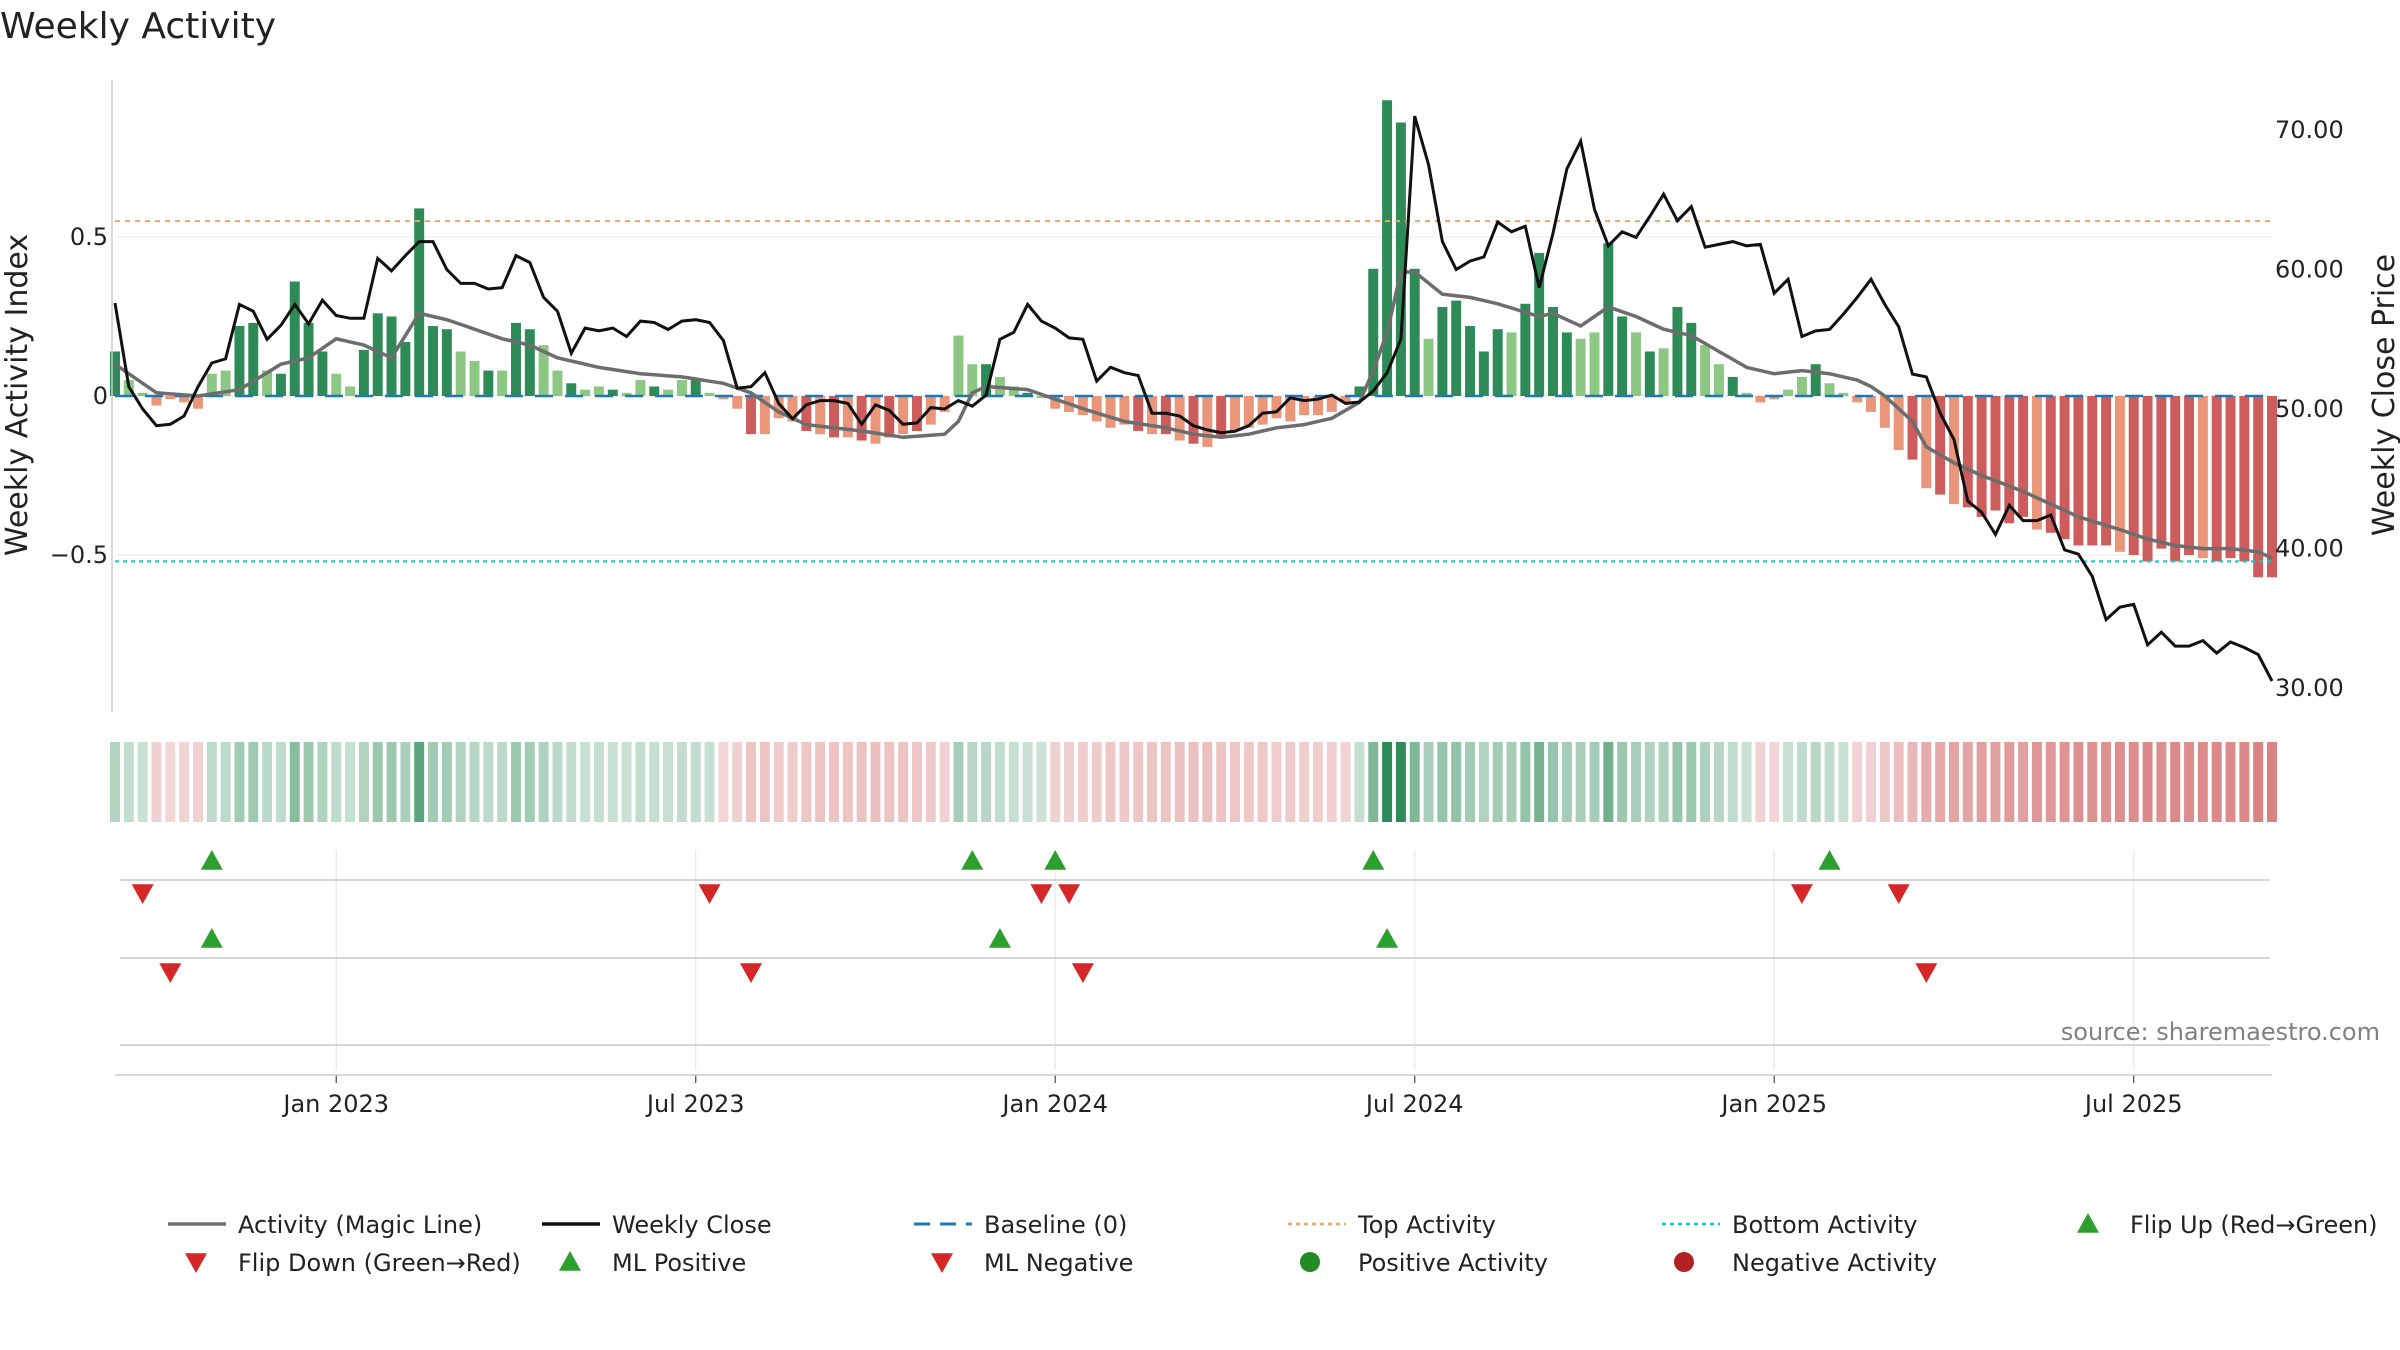 Image resolution: width=2400 pixels, height=1350 pixels. Describe the element at coordinates (1426, 1225) in the screenshot. I see `legend-label: Top Activity` at that location.